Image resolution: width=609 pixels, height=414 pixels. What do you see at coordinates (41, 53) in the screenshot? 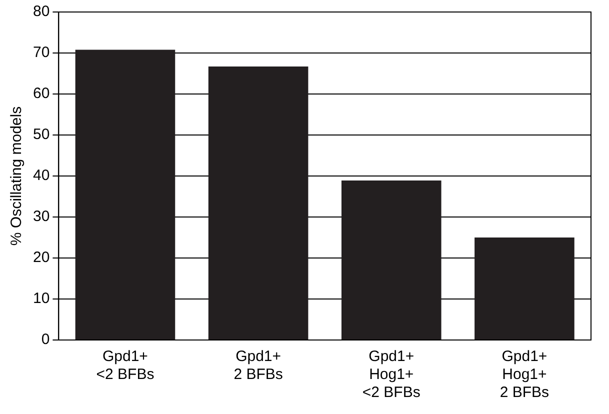
I see `y-tick-label: 70` at bounding box center [41, 53].